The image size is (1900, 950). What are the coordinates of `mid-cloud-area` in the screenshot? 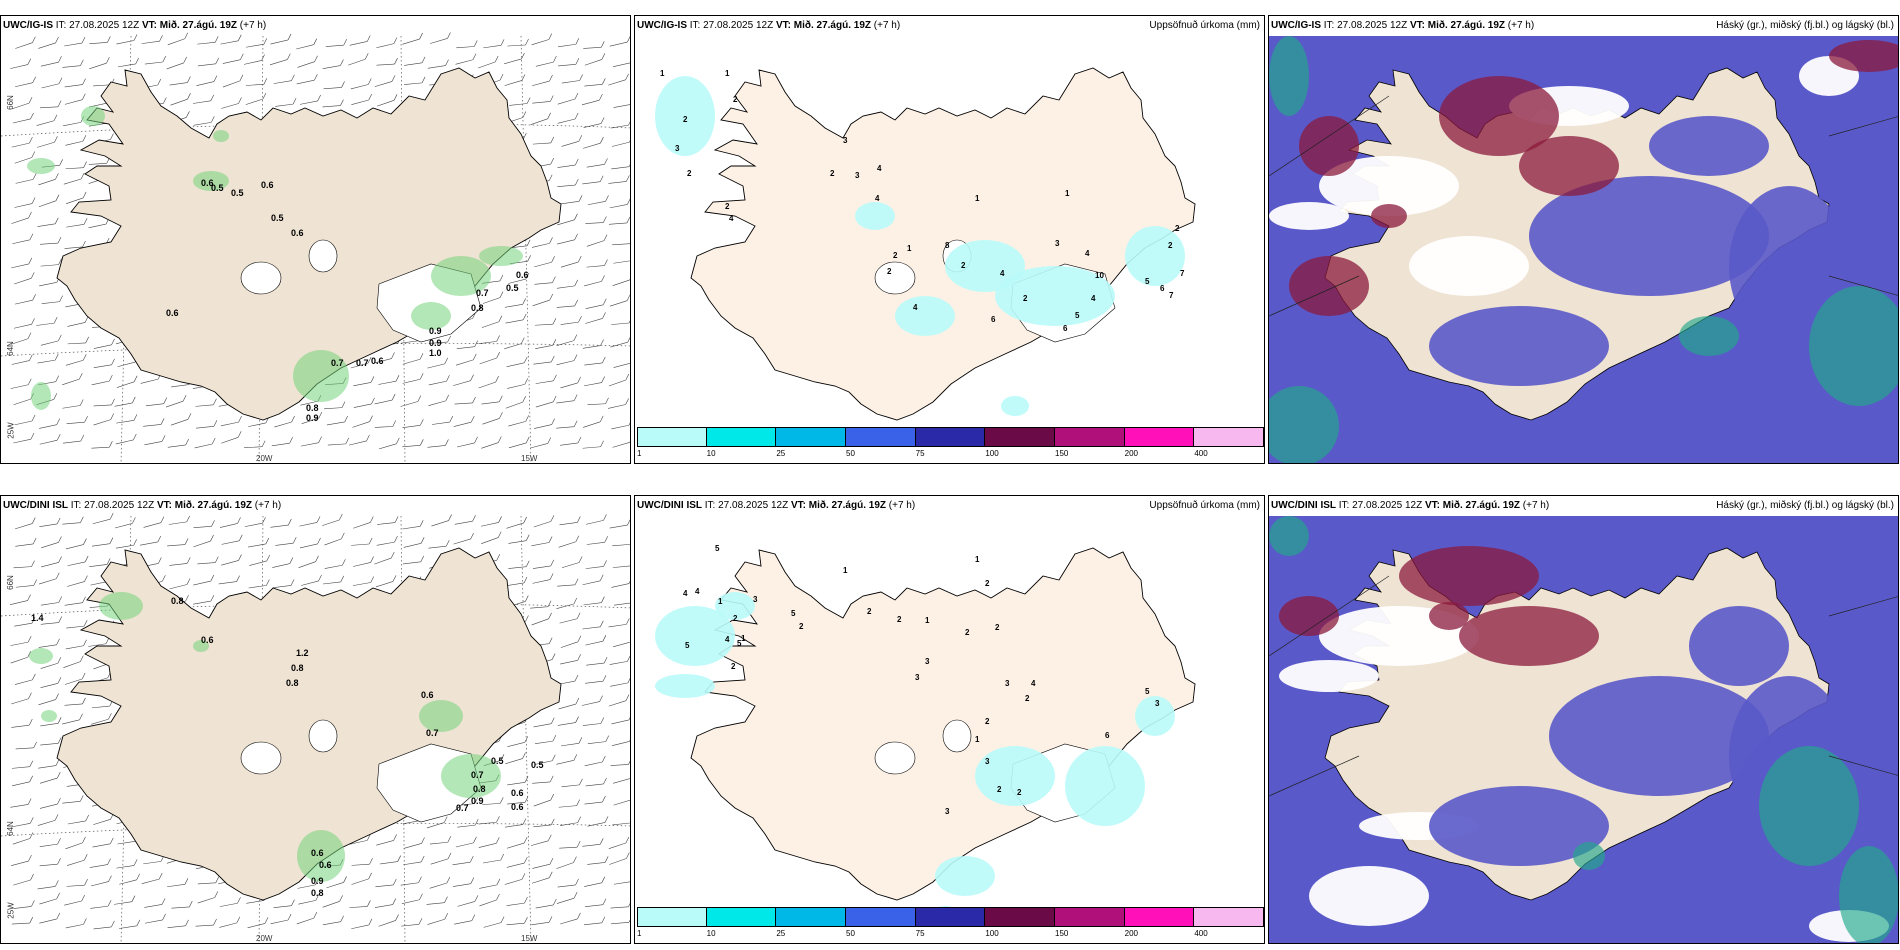 It's located at (1789, 266).